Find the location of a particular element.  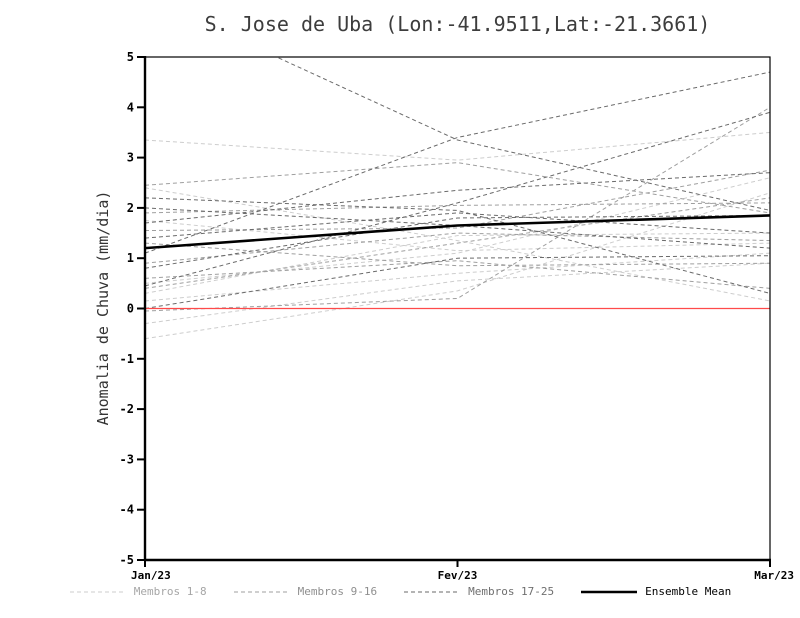

legend-item-ensemble-mean: Ensemble Mean is located at coordinates (655, 591).